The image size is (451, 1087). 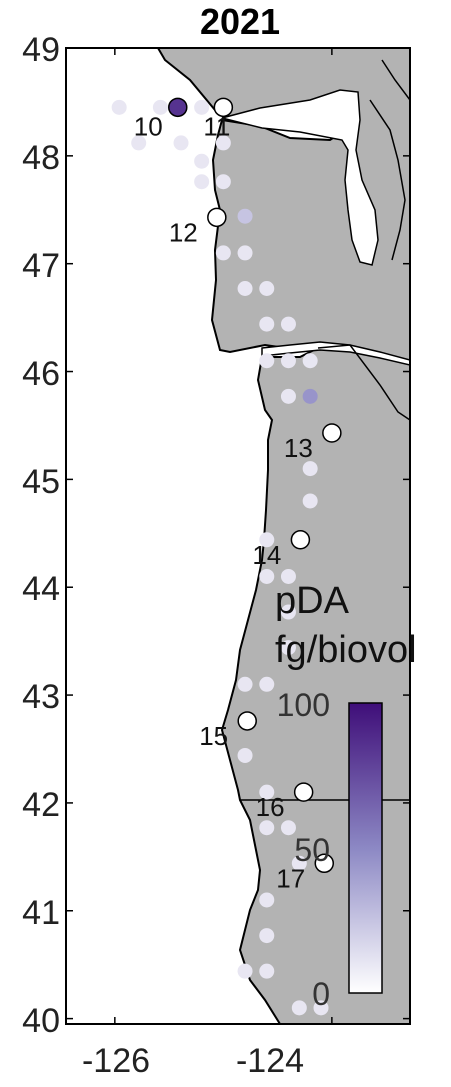 I want to click on y-tick-label: 48, so click(x=41, y=158).